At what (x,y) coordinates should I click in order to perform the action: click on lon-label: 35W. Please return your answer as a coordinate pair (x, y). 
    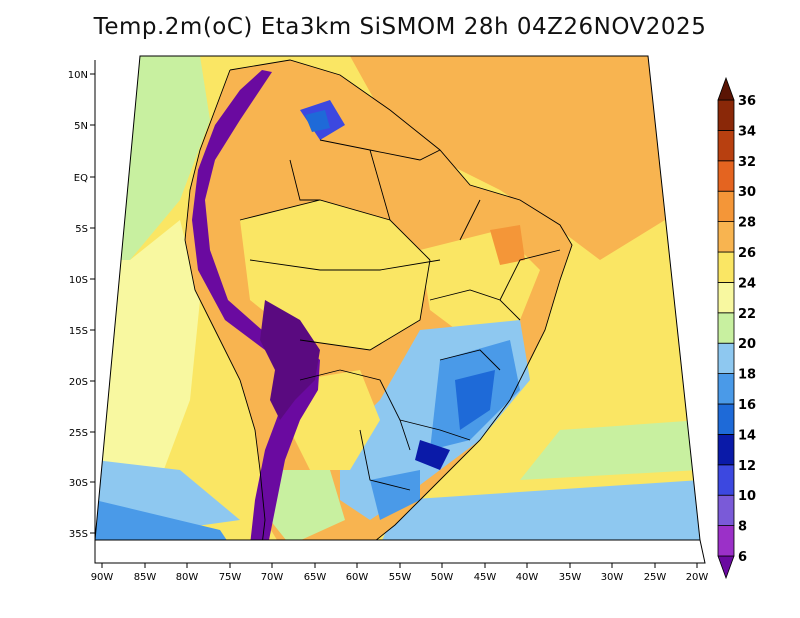
    Looking at the image, I should click on (570, 577).